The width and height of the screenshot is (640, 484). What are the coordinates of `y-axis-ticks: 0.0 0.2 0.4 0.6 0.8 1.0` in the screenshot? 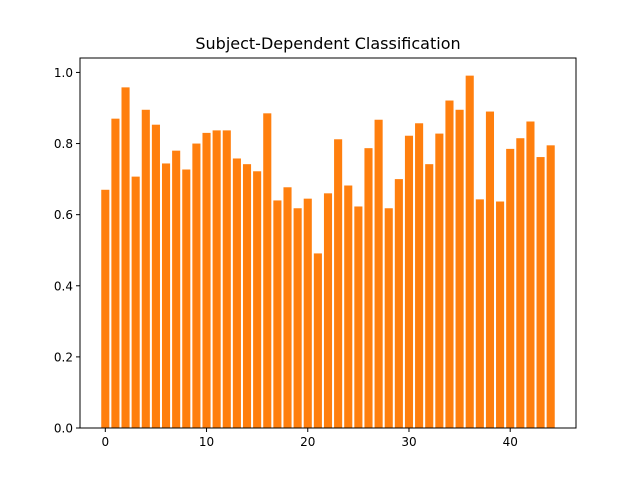 It's located at (67, 251).